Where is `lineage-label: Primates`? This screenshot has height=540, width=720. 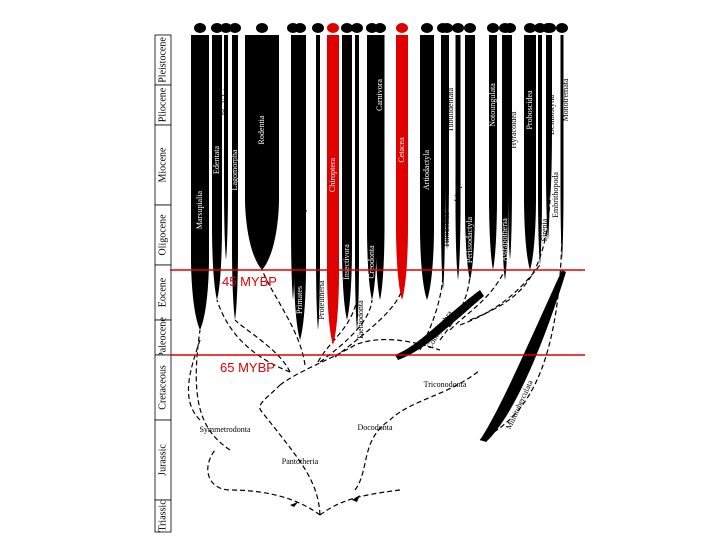
lineage-label: Primates is located at coordinates (299, 300).